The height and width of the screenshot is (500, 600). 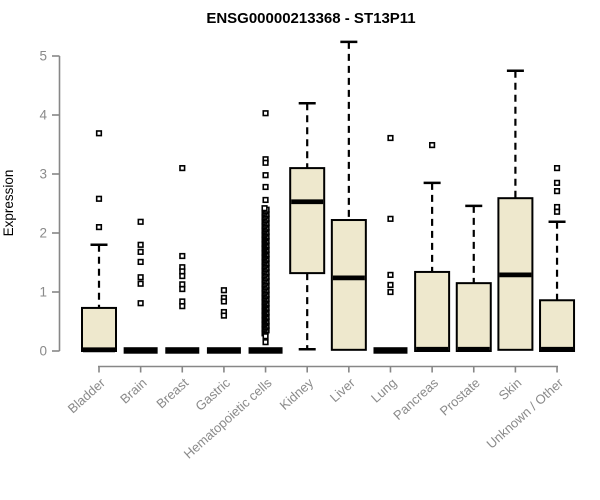 I want to click on y-tick-label: 0, so click(x=43, y=351).